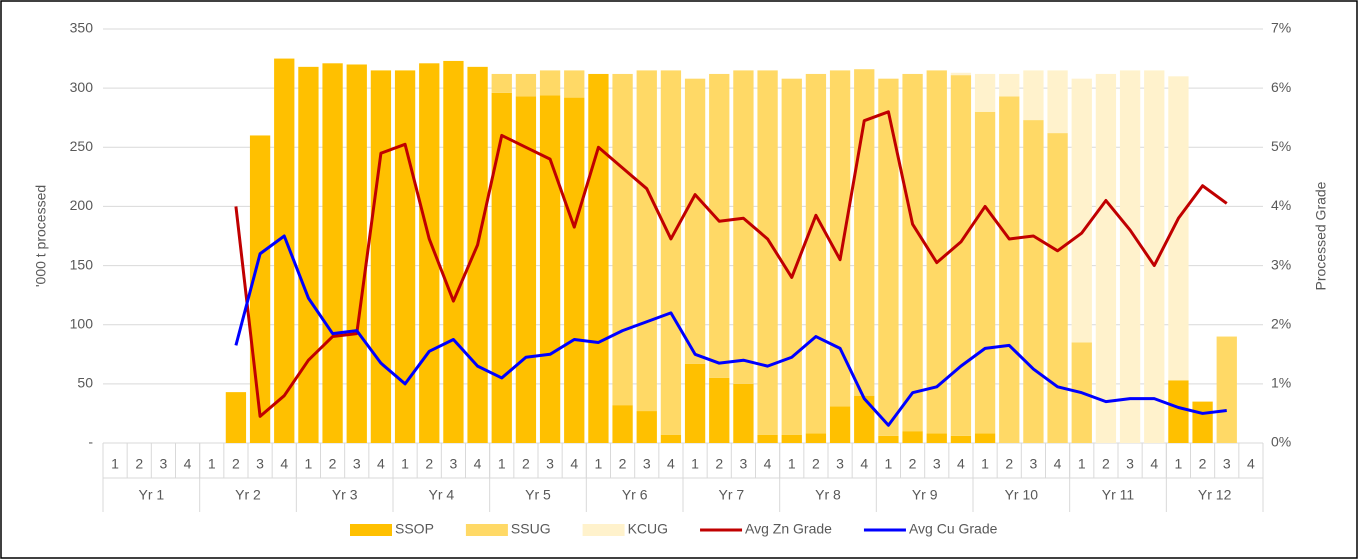 The height and width of the screenshot is (560, 1359). What do you see at coordinates (1281, 442) in the screenshot?
I see `y2-tick-label: 0%` at bounding box center [1281, 442].